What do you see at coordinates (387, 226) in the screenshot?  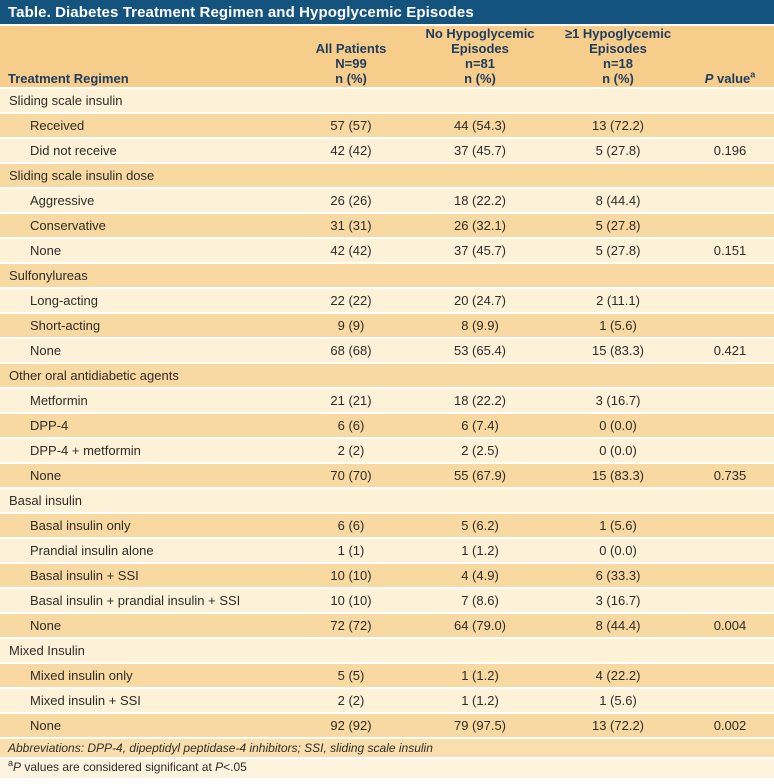 I see `table-row: Conservative 31 (31) 26 (32.1) 5 (27.8)` at bounding box center [387, 226].